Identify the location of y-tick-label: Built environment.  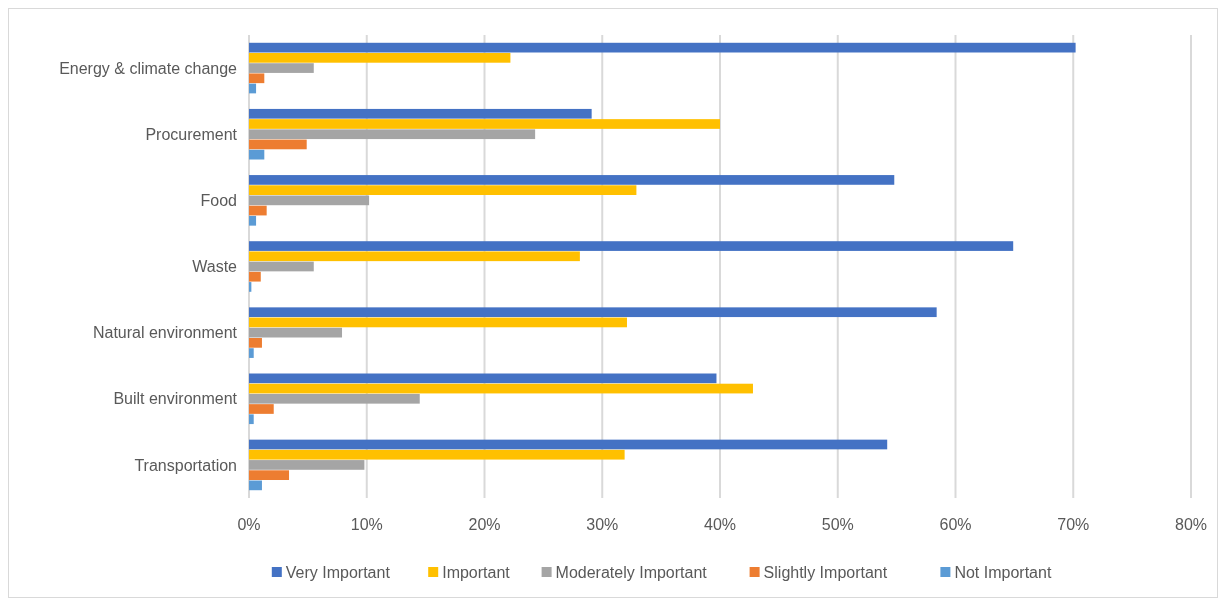
(175, 399).